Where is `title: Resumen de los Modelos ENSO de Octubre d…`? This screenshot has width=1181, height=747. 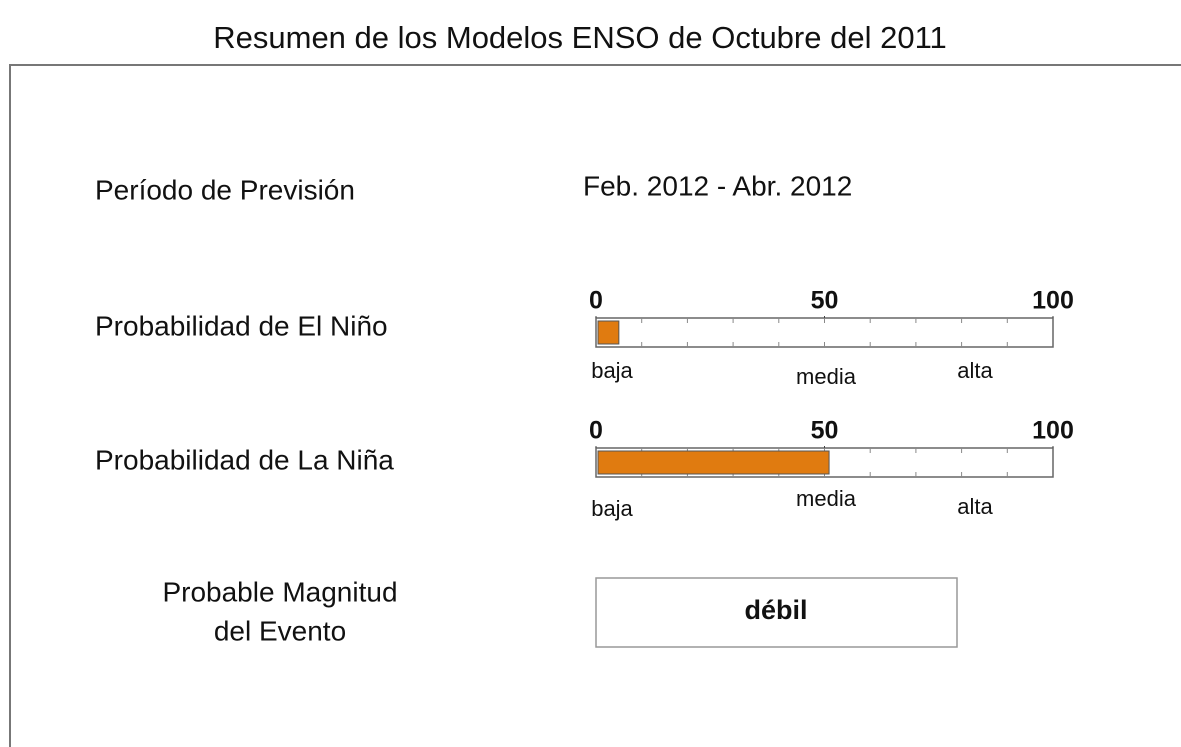
title: Resumen de los Modelos ENSO de Octubre d… is located at coordinates (580, 37).